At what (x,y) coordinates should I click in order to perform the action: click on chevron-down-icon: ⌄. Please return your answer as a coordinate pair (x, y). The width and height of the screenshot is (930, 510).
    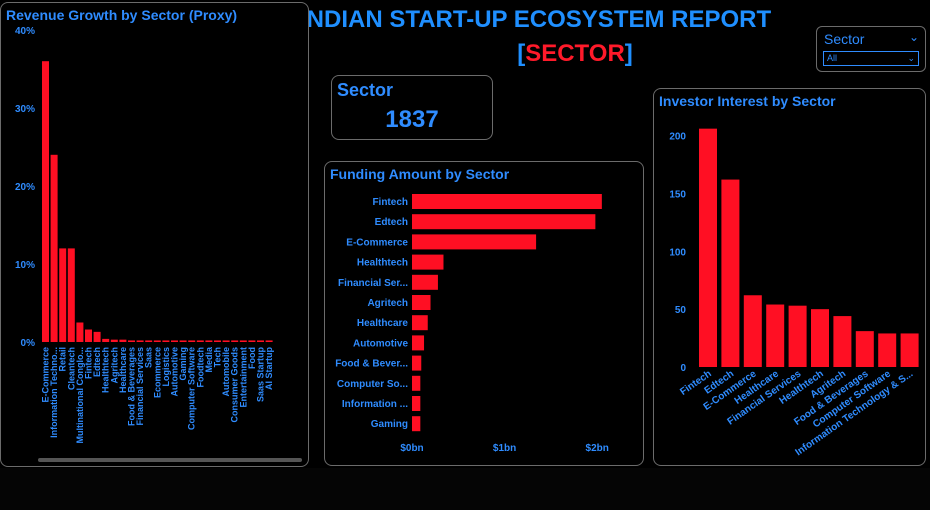
    Looking at the image, I should click on (913, 37).